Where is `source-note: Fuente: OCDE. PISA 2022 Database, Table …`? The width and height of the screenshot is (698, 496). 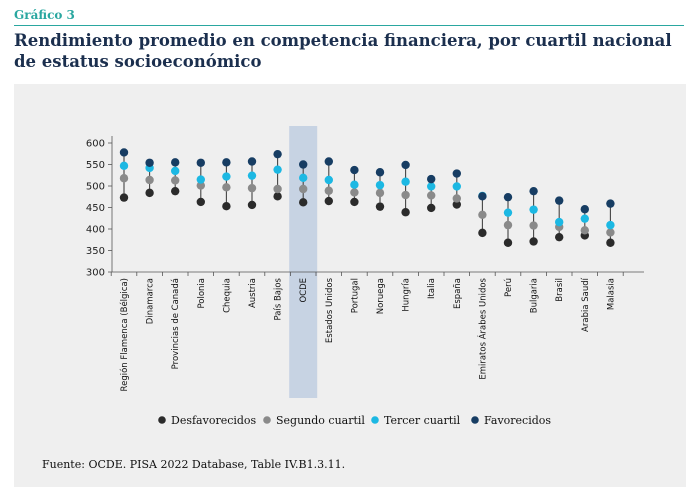
source-note: Fuente: OCDE. PISA 2022 Database, Table … is located at coordinates (194, 464).